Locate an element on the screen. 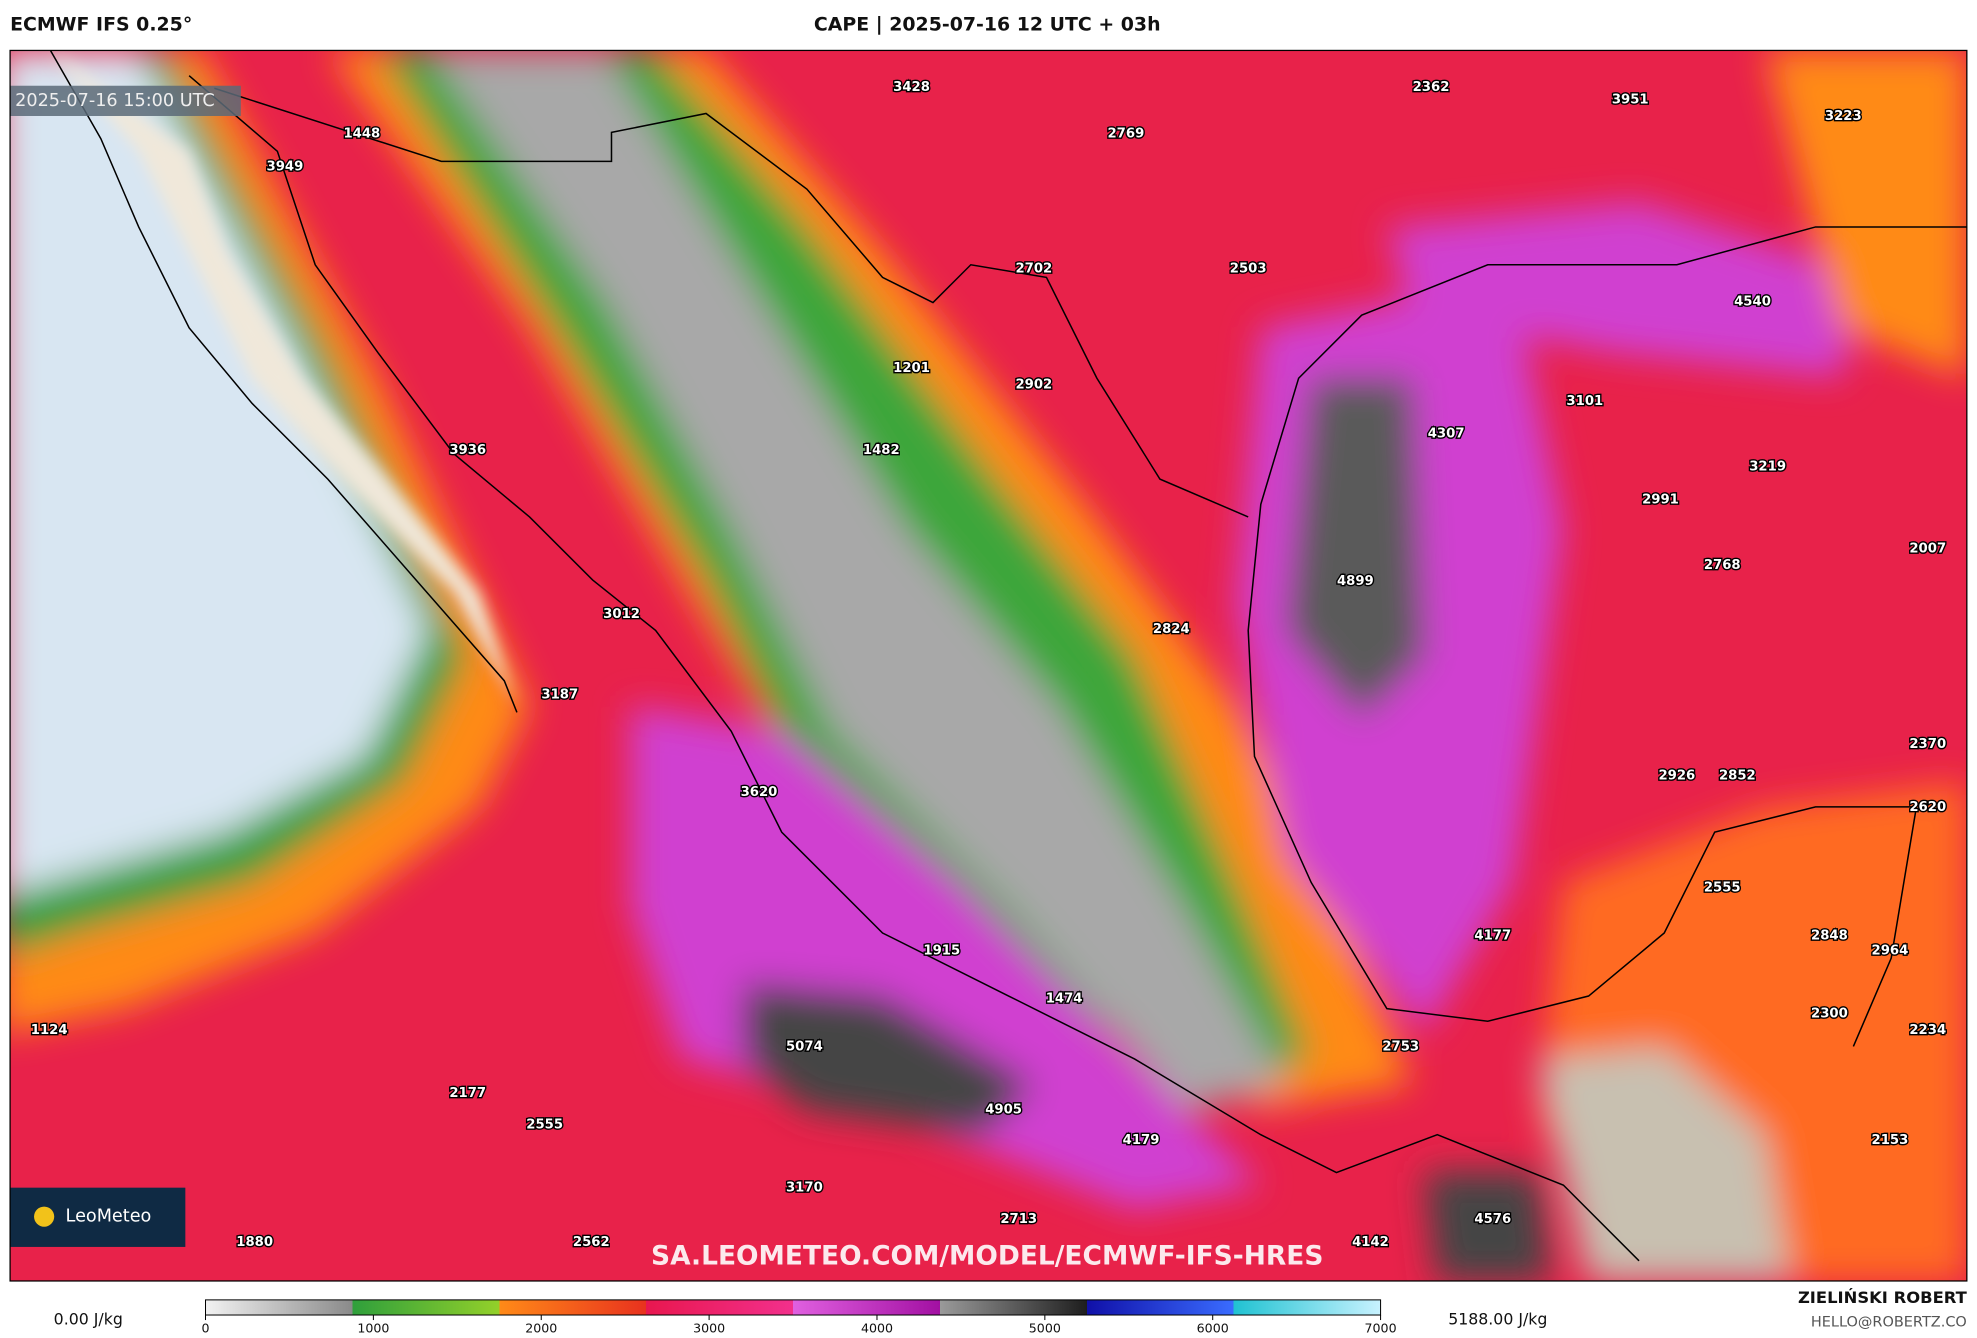 The image size is (1977, 1338). value-label: 4177 is located at coordinates (1492, 936).